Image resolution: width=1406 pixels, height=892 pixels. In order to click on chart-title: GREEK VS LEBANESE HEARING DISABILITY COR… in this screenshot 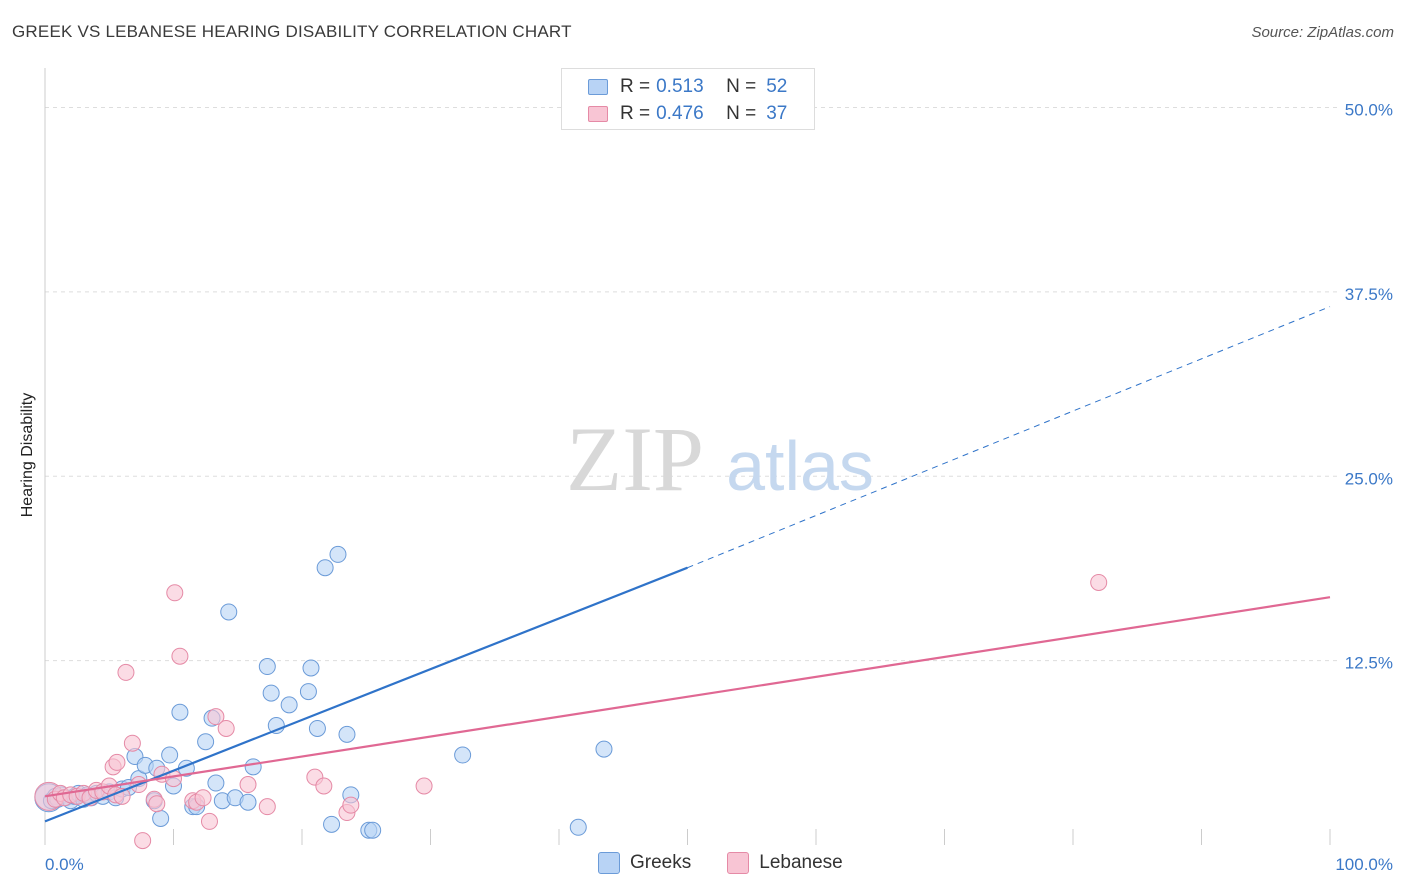, I will do `click(292, 31)`.